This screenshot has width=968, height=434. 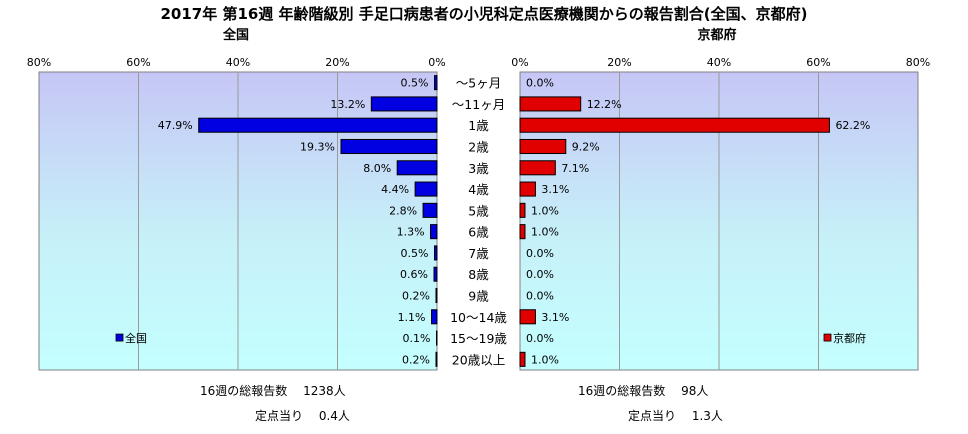 I want to click on legend-swatch-national, so click(x=119, y=337).